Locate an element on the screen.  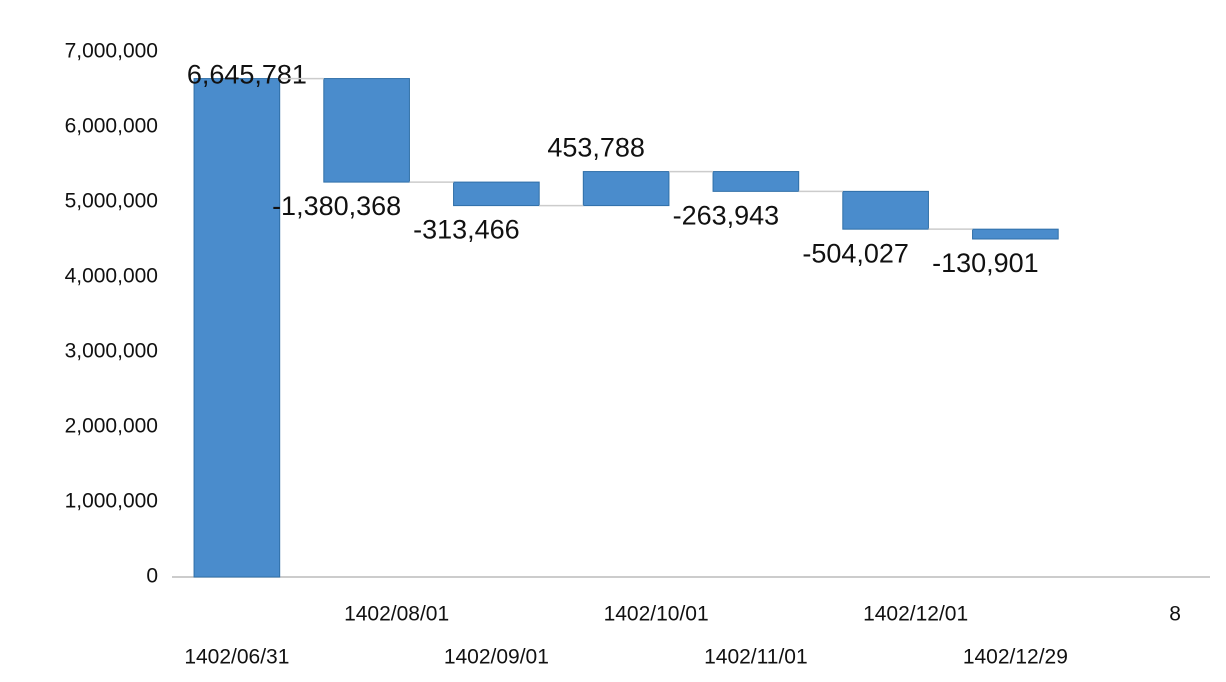
x-tick-label: 1402/06/31 is located at coordinates (236, 657).